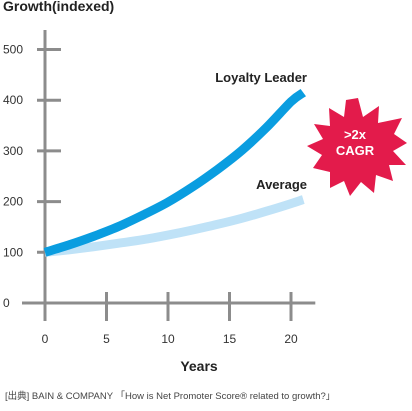 The image size is (412, 411). What do you see at coordinates (13, 100) in the screenshot?
I see `y-tick-label: 400` at bounding box center [13, 100].